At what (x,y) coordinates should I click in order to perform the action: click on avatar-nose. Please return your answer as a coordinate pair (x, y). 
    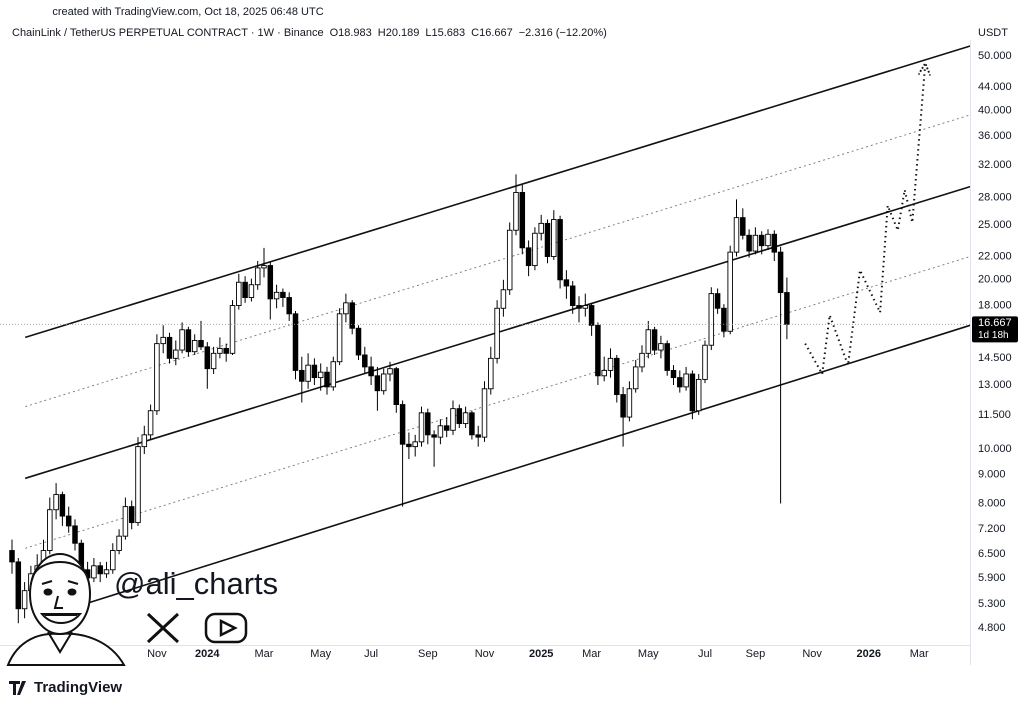
    Looking at the image, I should click on (58, 602).